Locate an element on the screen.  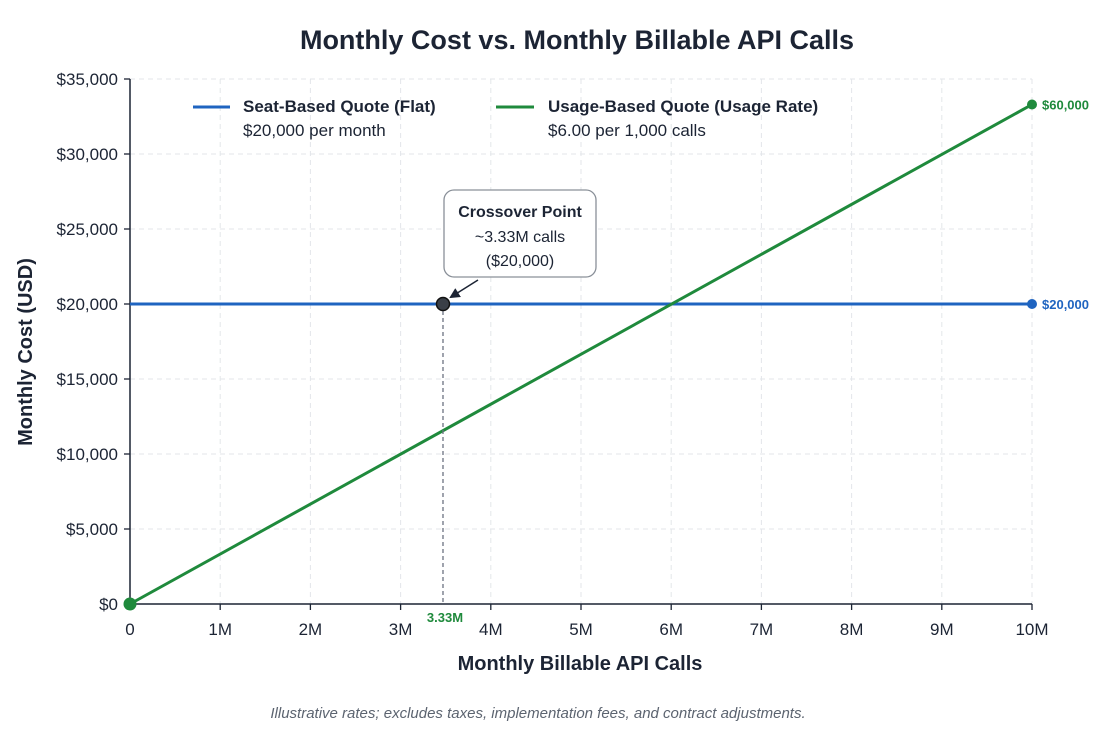
series-end-label-0: $20,000 is located at coordinates (1065, 304).